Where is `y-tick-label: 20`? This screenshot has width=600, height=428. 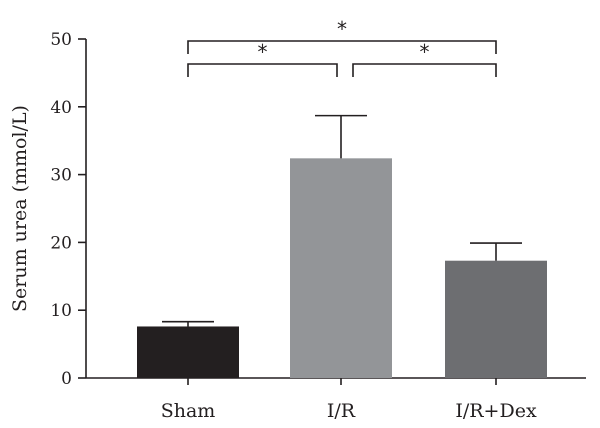
y-tick-label: 20 is located at coordinates (61, 243).